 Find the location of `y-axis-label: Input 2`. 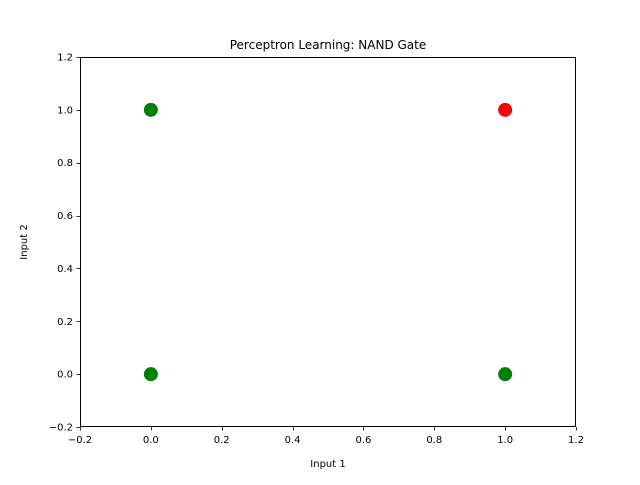

y-axis-label: Input 2 is located at coordinates (24, 241).